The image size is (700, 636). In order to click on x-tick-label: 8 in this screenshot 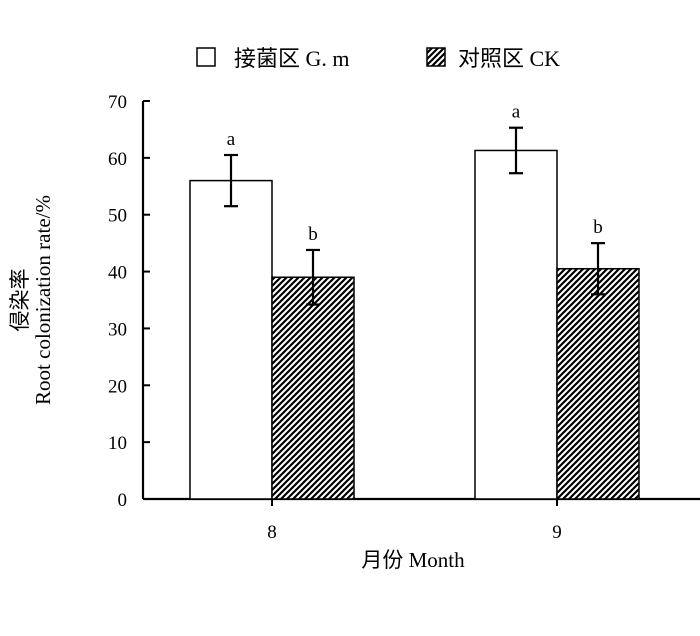, I will do `click(272, 532)`.